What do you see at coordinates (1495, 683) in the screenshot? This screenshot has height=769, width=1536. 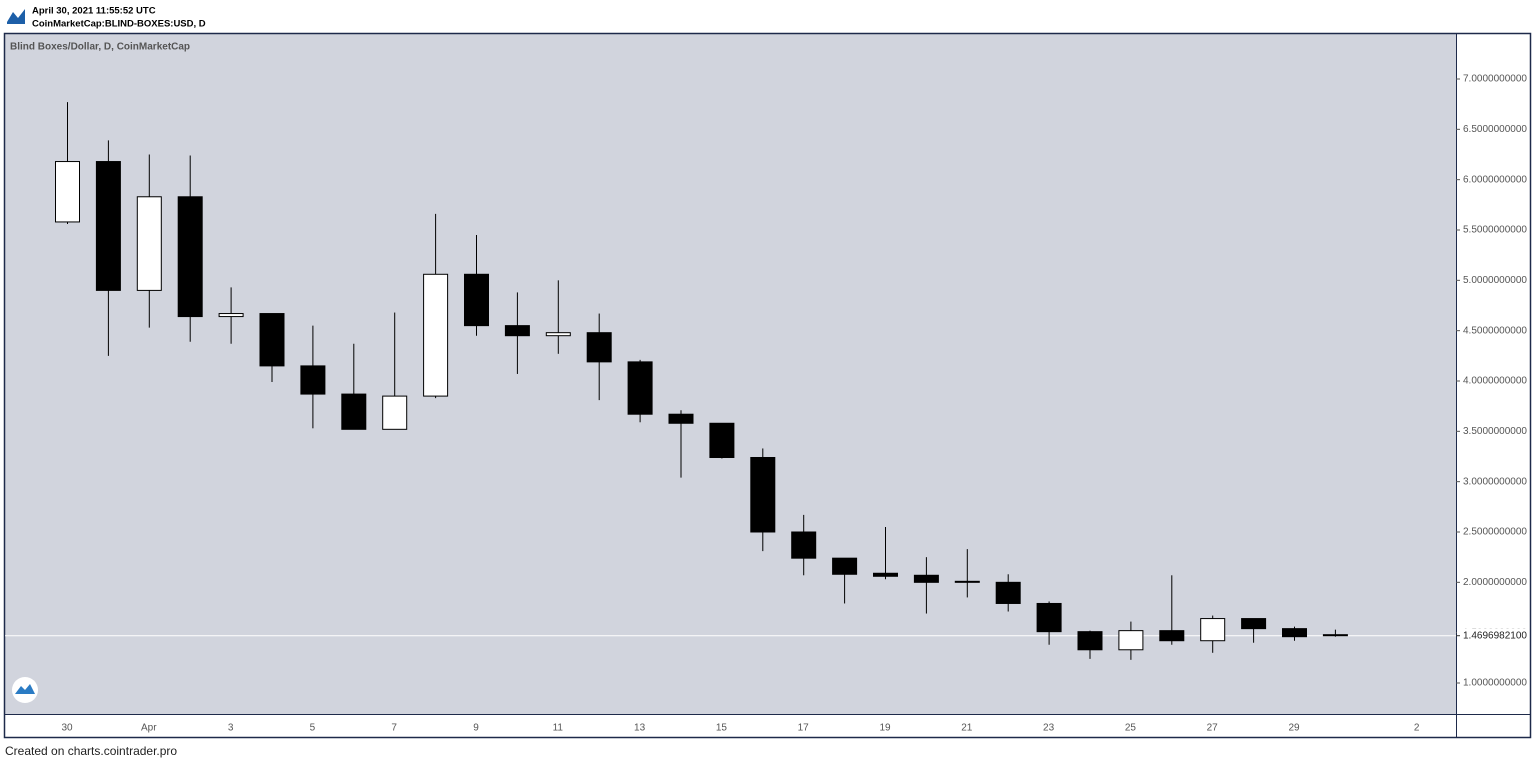 I see `y-tick-label: 1.0000000000` at bounding box center [1495, 683].